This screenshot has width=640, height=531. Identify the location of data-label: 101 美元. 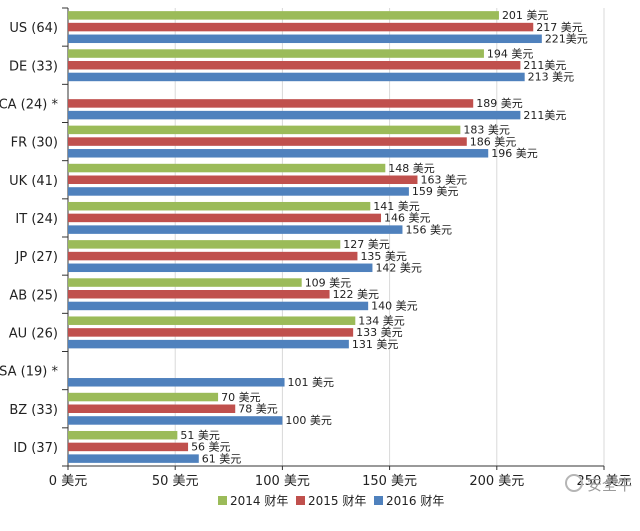
(311, 382).